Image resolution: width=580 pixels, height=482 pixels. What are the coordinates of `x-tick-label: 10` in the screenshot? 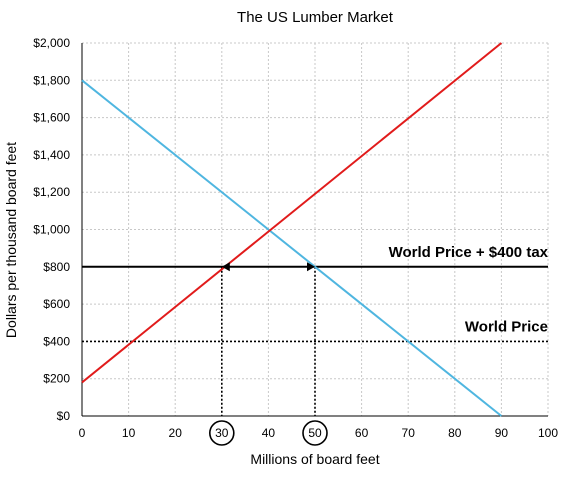 It's located at (129, 433).